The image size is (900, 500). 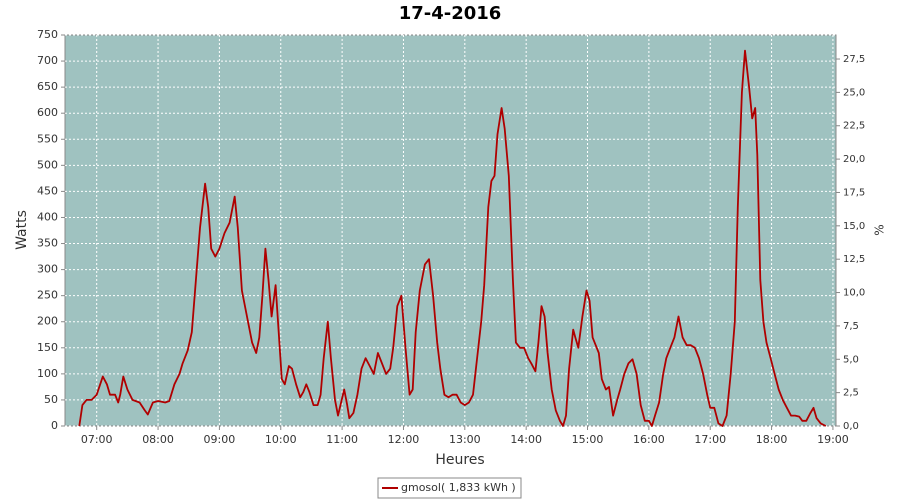 What do you see at coordinates (854, 159) in the screenshot?
I see `y2-tick-label: 20,0` at bounding box center [854, 159].